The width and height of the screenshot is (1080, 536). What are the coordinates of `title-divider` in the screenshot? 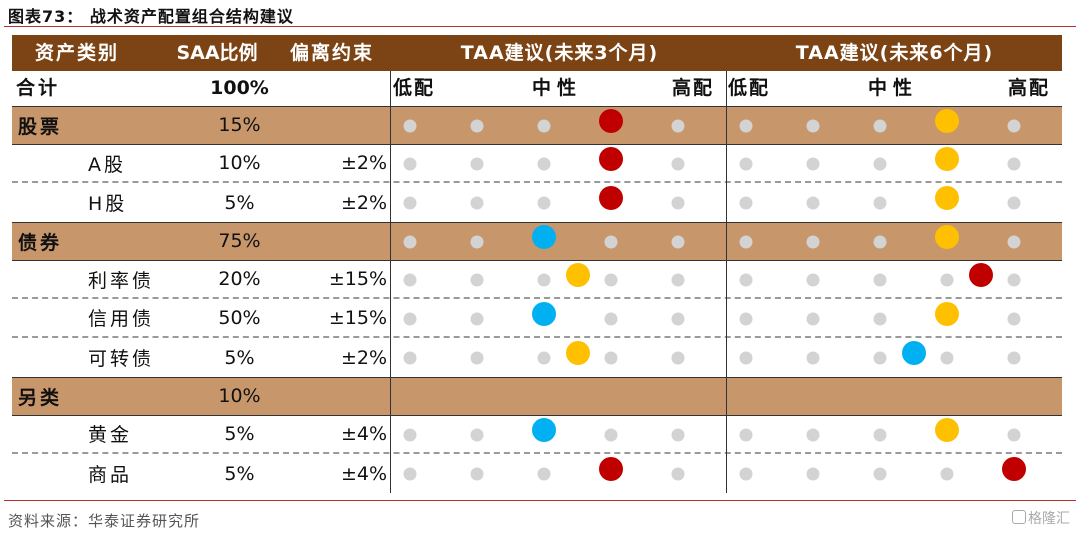 It's located at (540, 26).